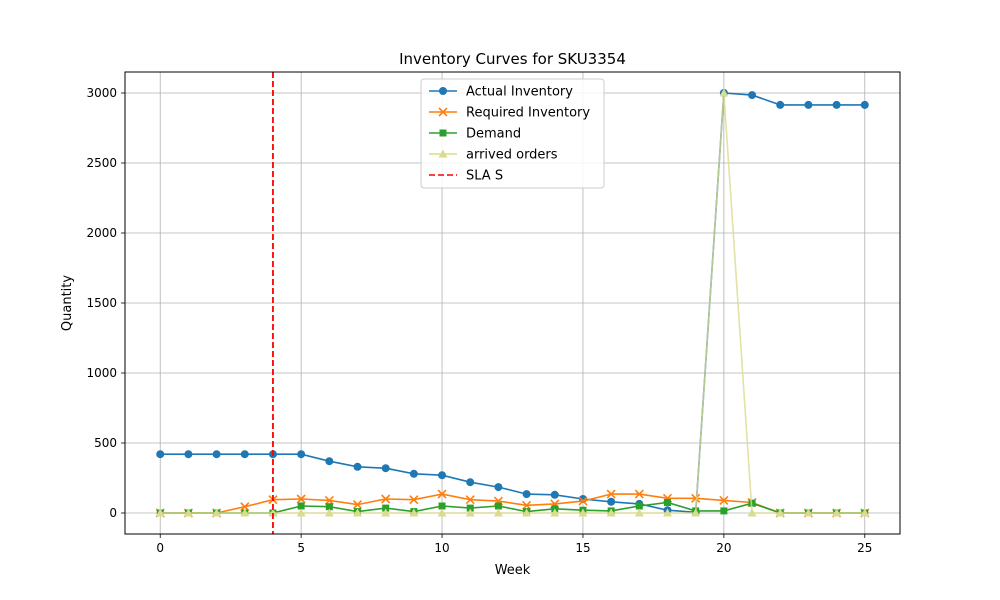  What do you see at coordinates (484, 176) in the screenshot?
I see `legend-label: SLA S` at bounding box center [484, 176].